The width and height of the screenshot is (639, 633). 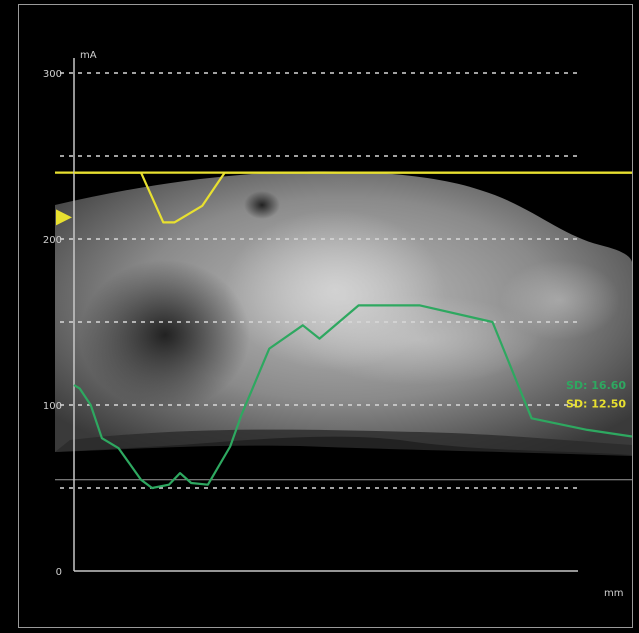 What do you see at coordinates (52, 74) in the screenshot?
I see `y-tick-label-300: 300` at bounding box center [52, 74].